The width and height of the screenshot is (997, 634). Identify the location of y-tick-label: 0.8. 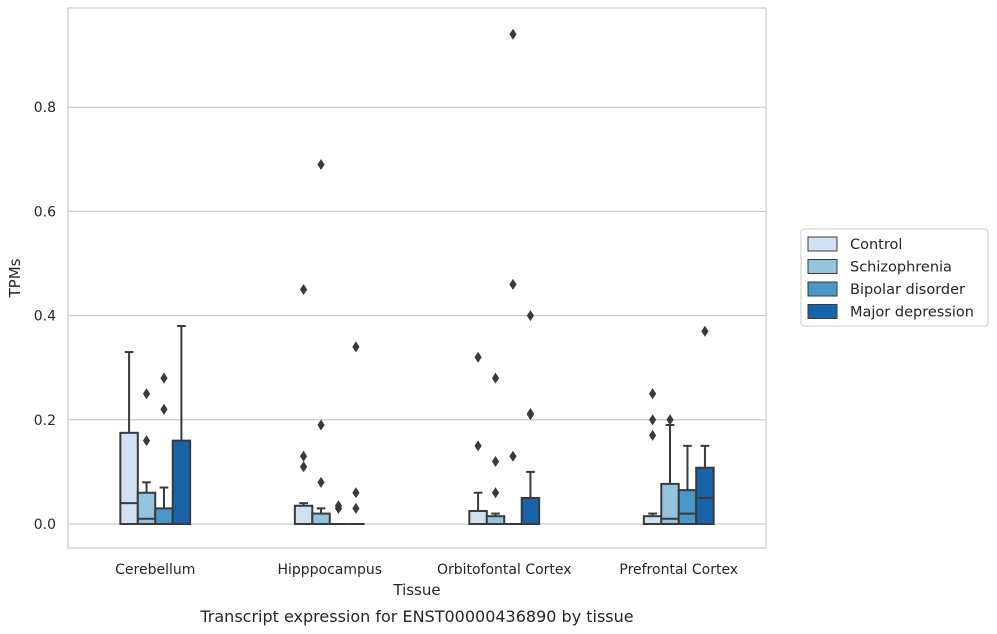
(45, 108).